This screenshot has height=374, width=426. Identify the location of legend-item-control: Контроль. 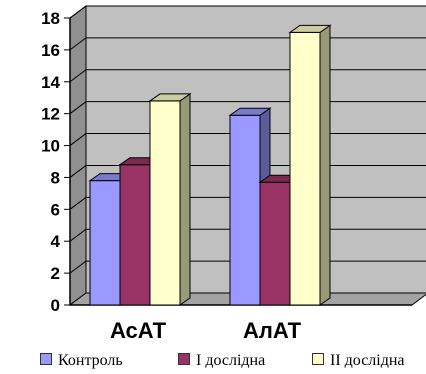
(81, 361).